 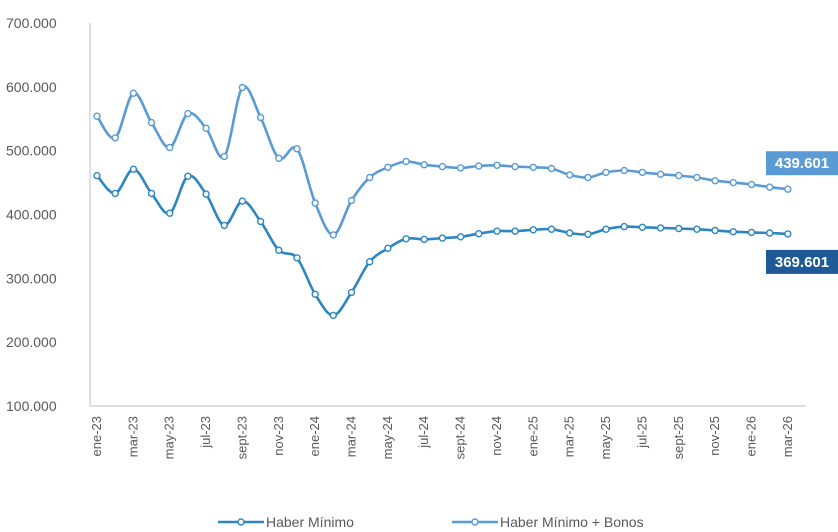 What do you see at coordinates (423, 432) in the screenshot?
I see `x-tick-label: jul-24` at bounding box center [423, 432].